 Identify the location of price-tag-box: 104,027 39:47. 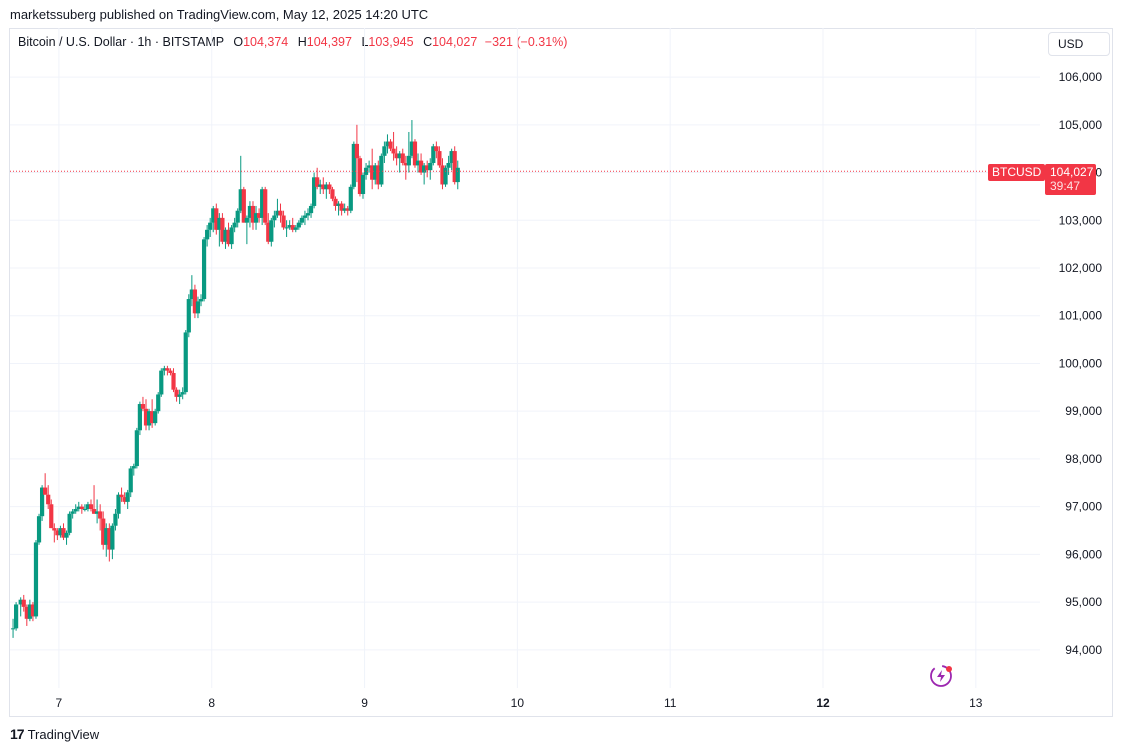
(1070, 179).